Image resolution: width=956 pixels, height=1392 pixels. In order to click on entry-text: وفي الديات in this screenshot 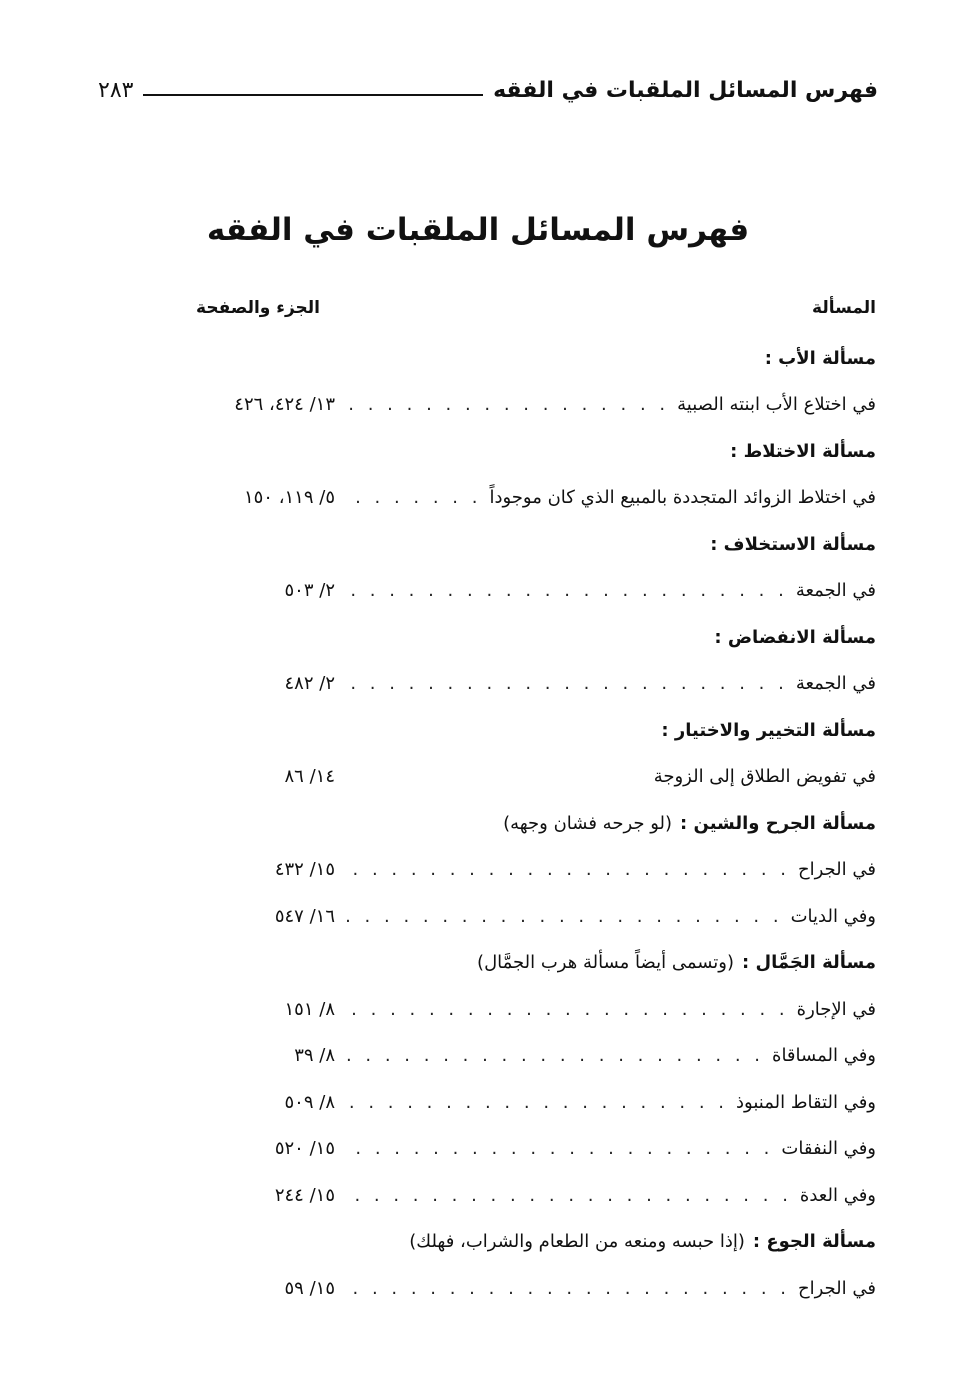, I will do `click(833, 916)`.